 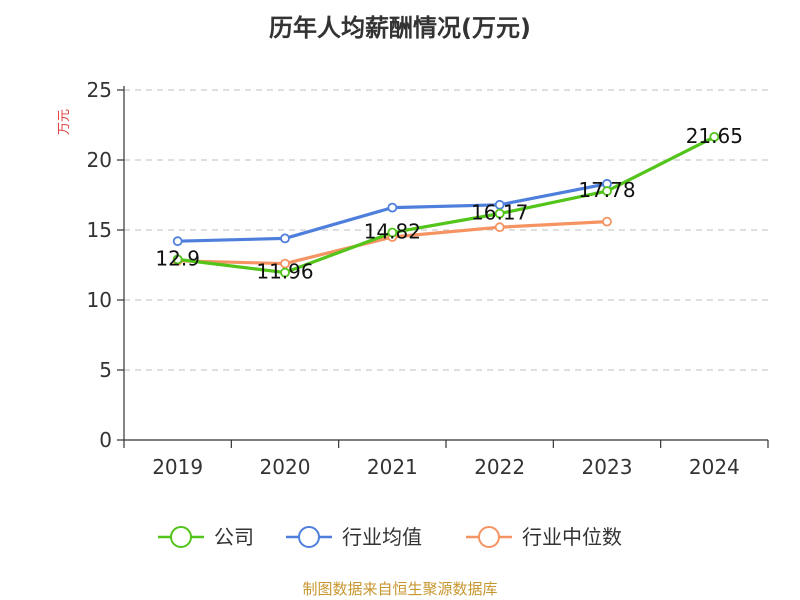 I want to click on data-label-2022: 16.17, so click(x=499, y=213).